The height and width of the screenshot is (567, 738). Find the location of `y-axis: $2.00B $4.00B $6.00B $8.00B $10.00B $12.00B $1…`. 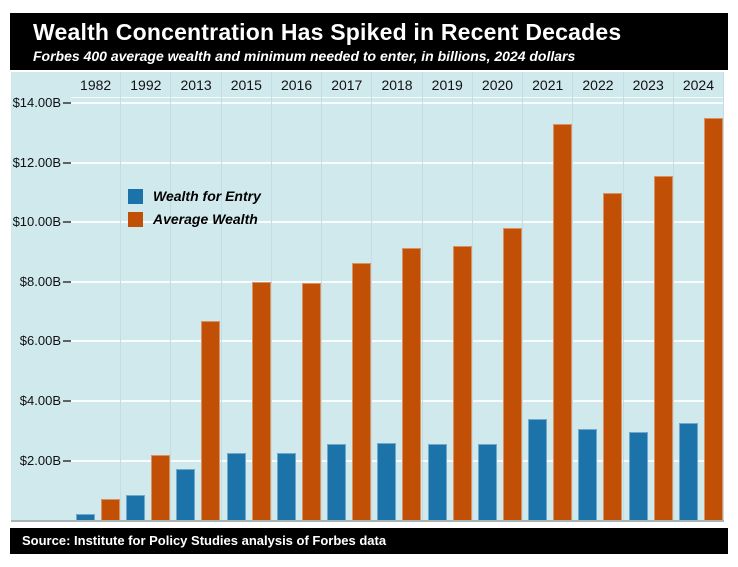

y-axis: $2.00B $4.00B $6.00B $8.00B $10.00B $12.00B $1… is located at coordinates (41, 296).